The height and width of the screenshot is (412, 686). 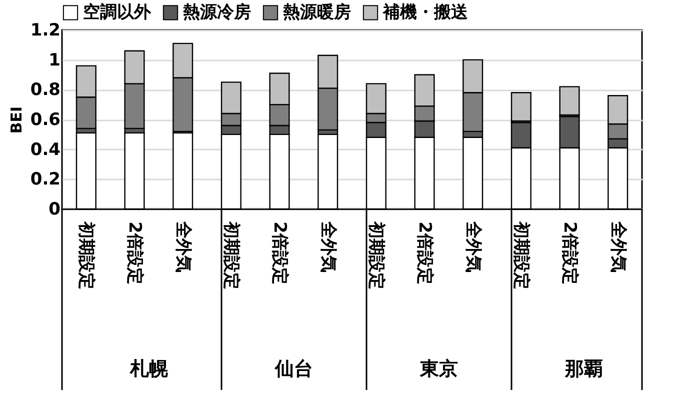 What do you see at coordinates (149, 369) in the screenshot?
I see `text: 札幌` at bounding box center [149, 369].